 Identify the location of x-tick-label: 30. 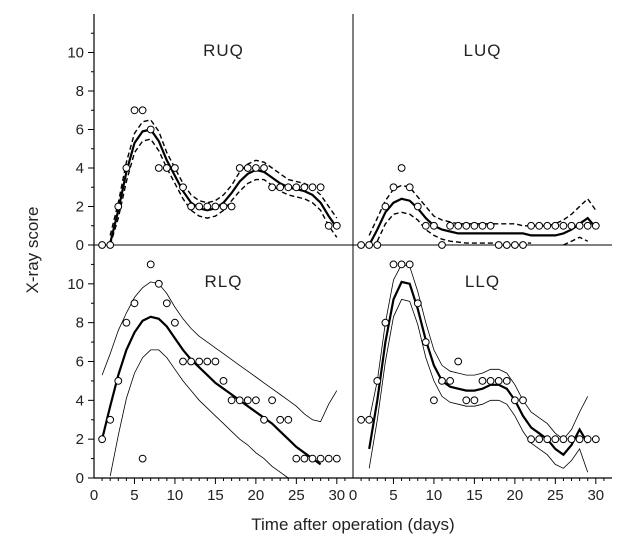
(336, 495).